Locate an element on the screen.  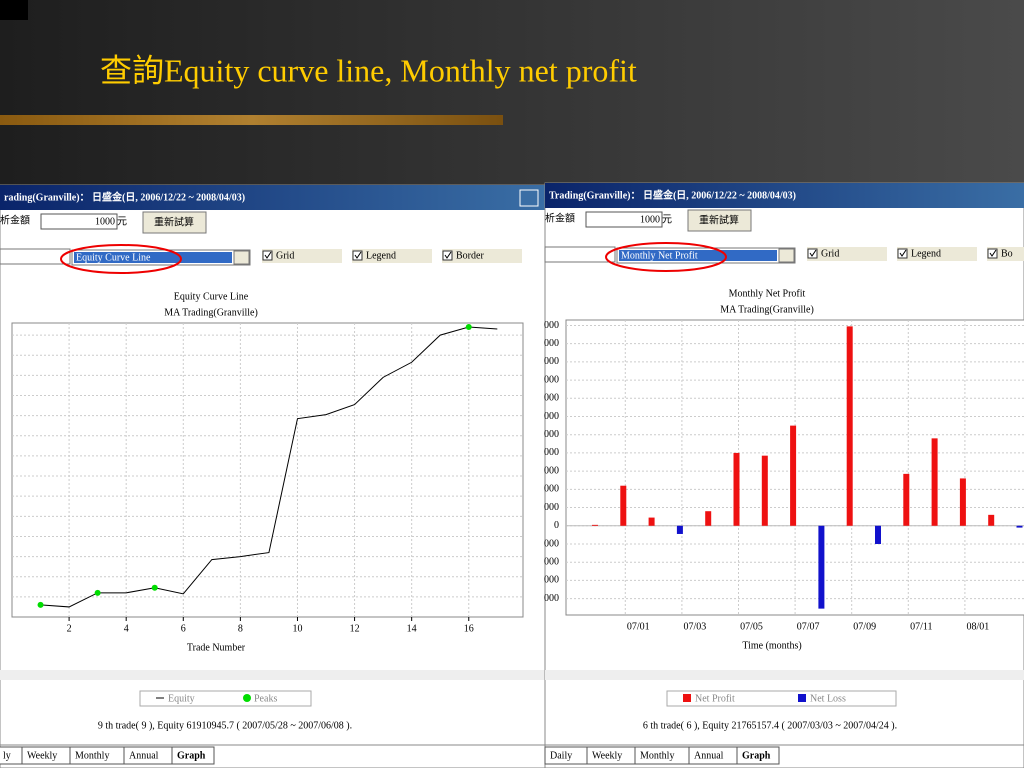
dropdown-value: Equity Curve Line is located at coordinates (113, 257).